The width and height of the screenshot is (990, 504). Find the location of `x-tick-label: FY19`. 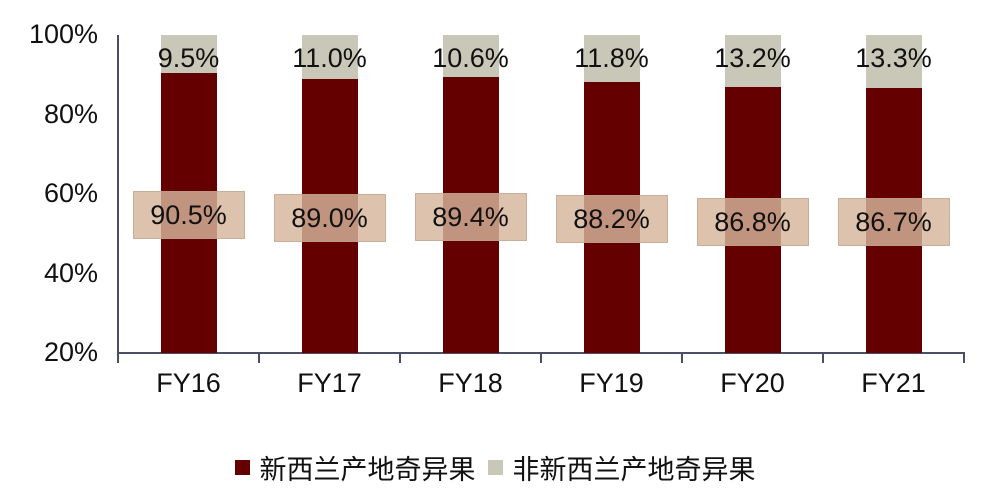

x-tick-label: FY19 is located at coordinates (611, 383).